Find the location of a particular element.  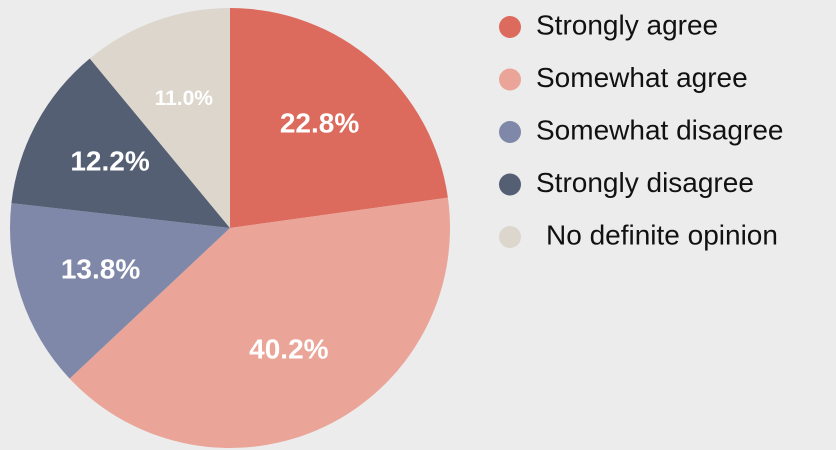

slice-label: 12.2% is located at coordinates (109, 160).